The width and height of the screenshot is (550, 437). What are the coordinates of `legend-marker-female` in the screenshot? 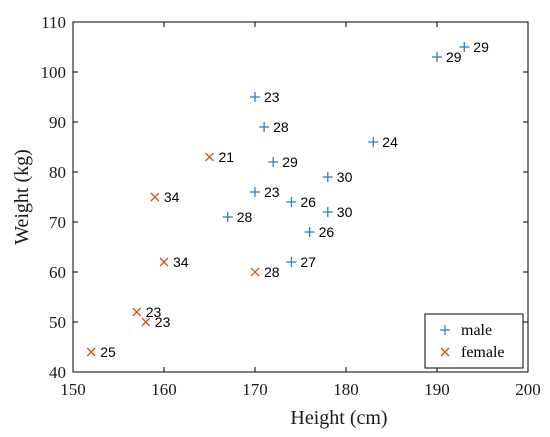 It's located at (445, 352).